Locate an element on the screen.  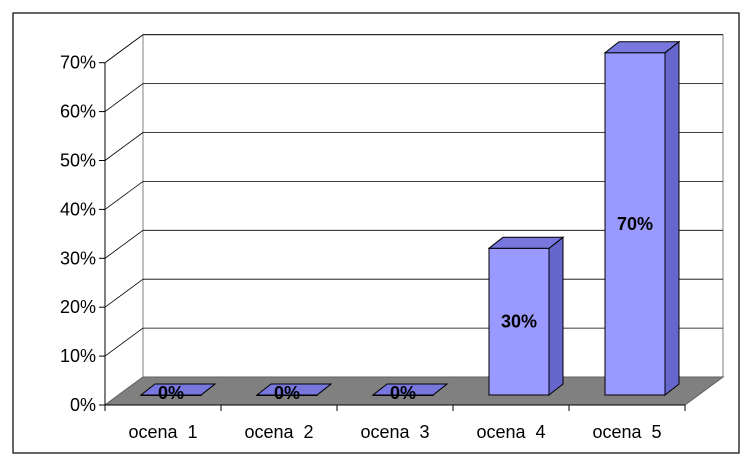
data-label: 30% is located at coordinates (519, 322).